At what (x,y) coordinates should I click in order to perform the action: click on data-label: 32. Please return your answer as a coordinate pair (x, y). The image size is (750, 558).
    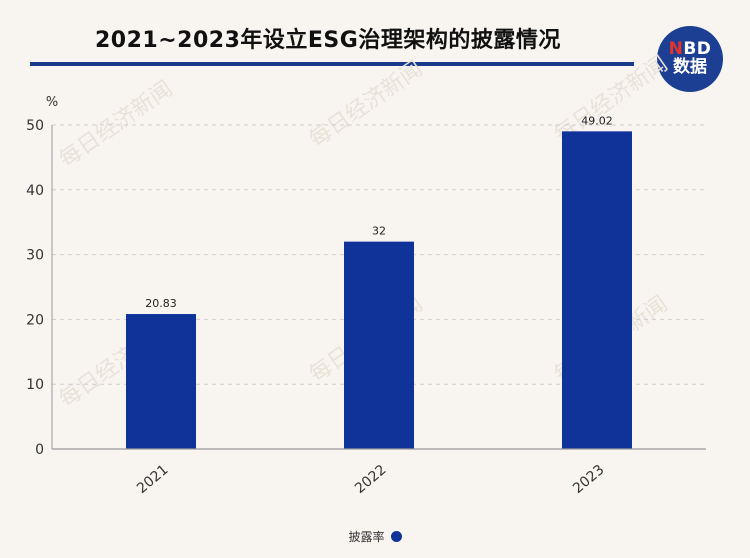
    Looking at the image, I should click on (379, 231).